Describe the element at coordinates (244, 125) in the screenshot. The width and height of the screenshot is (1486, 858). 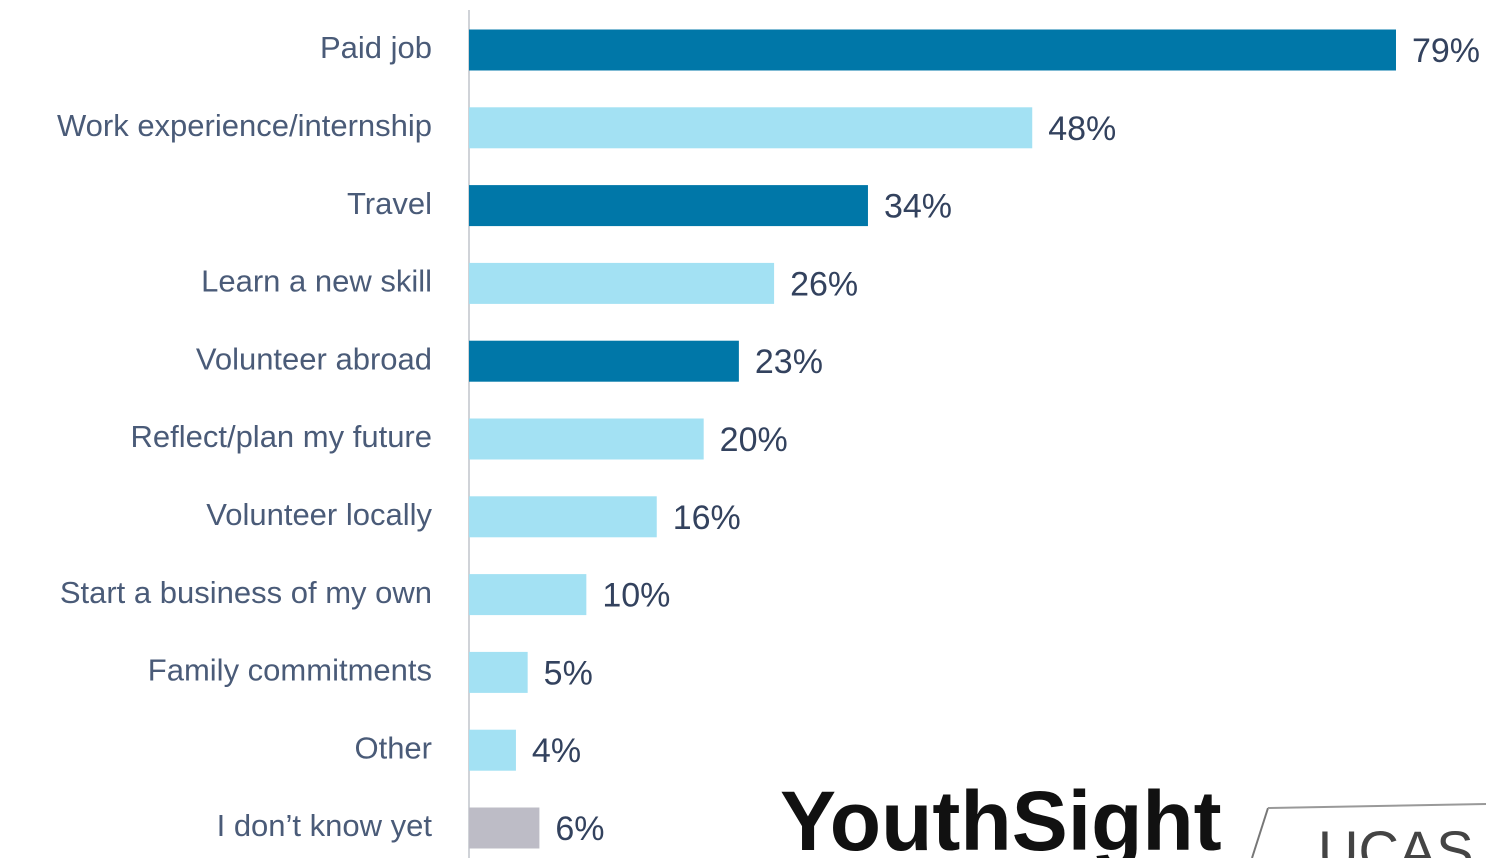
I see `category-label: Work experience/internship` at that location.